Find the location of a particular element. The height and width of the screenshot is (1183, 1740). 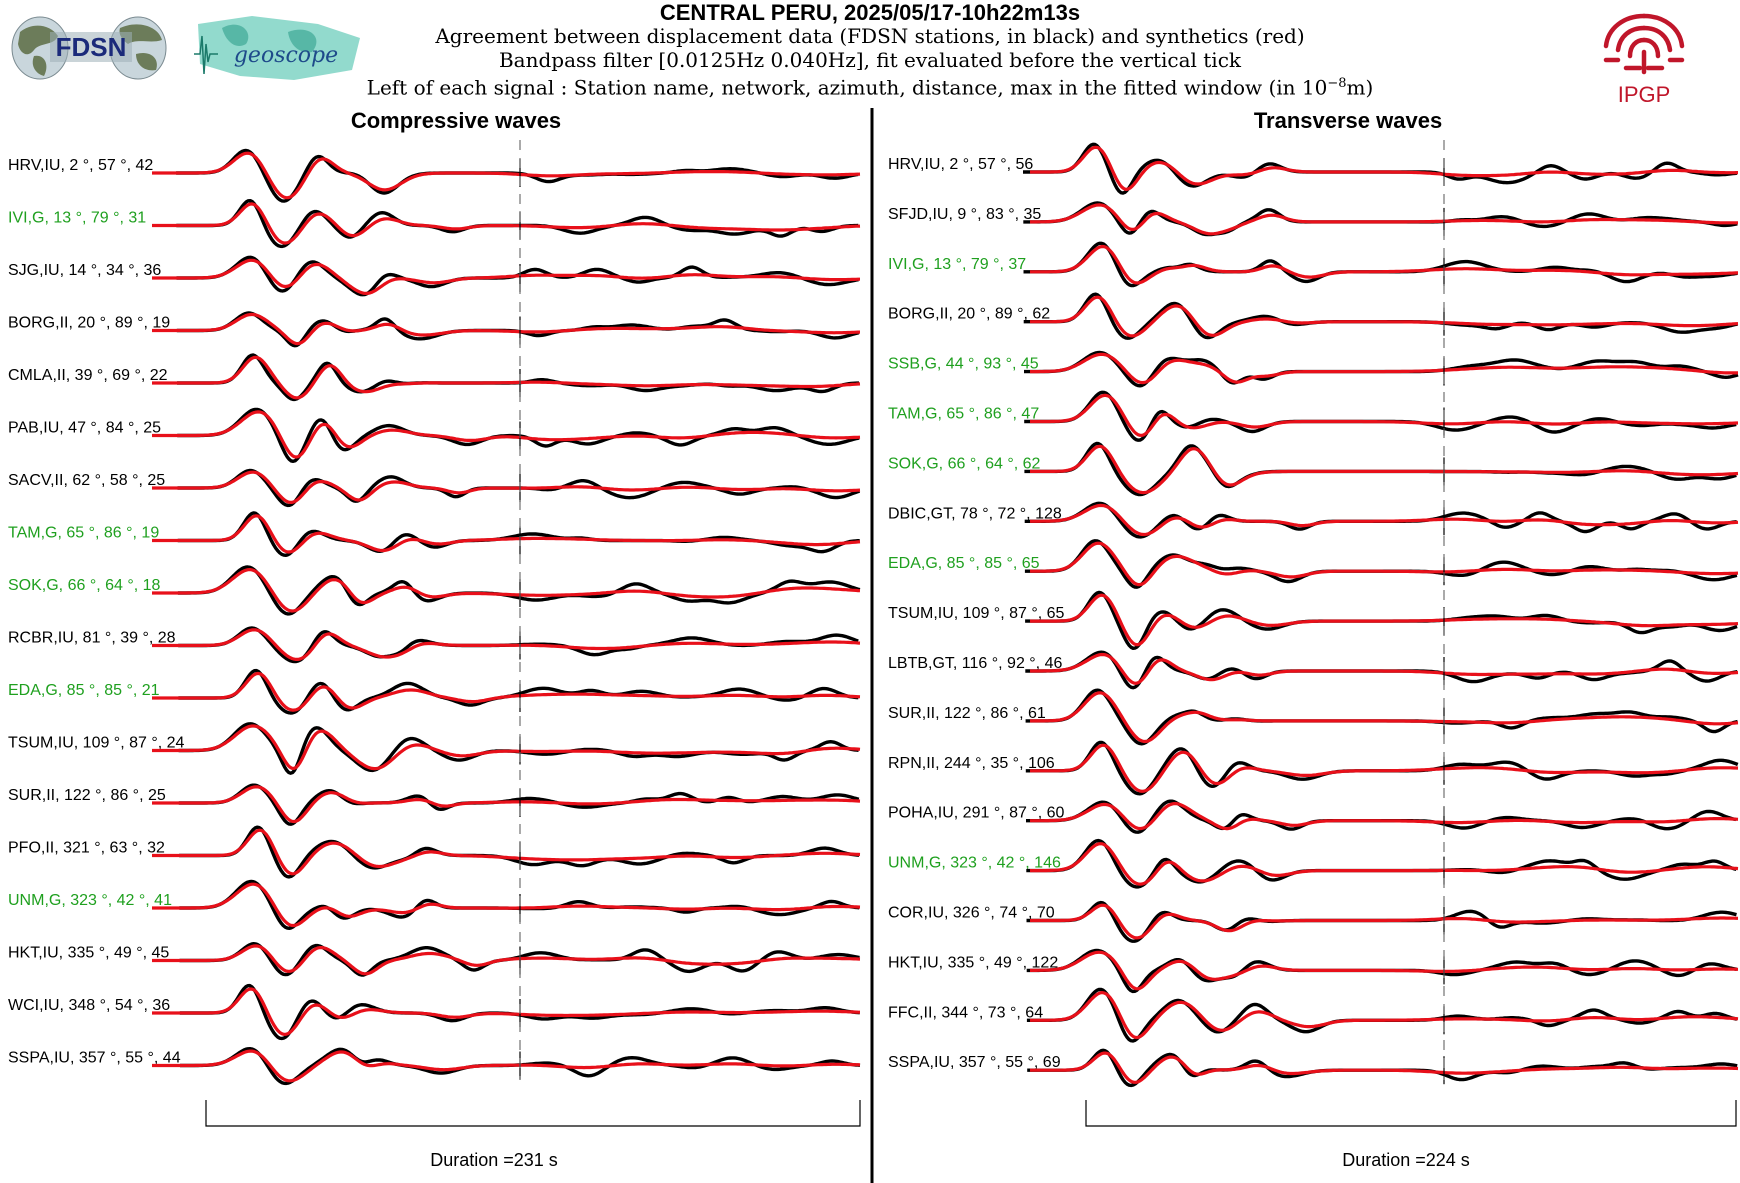

station-label: SUR,II, 122 °, 86 °, 61 is located at coordinates (967, 713).